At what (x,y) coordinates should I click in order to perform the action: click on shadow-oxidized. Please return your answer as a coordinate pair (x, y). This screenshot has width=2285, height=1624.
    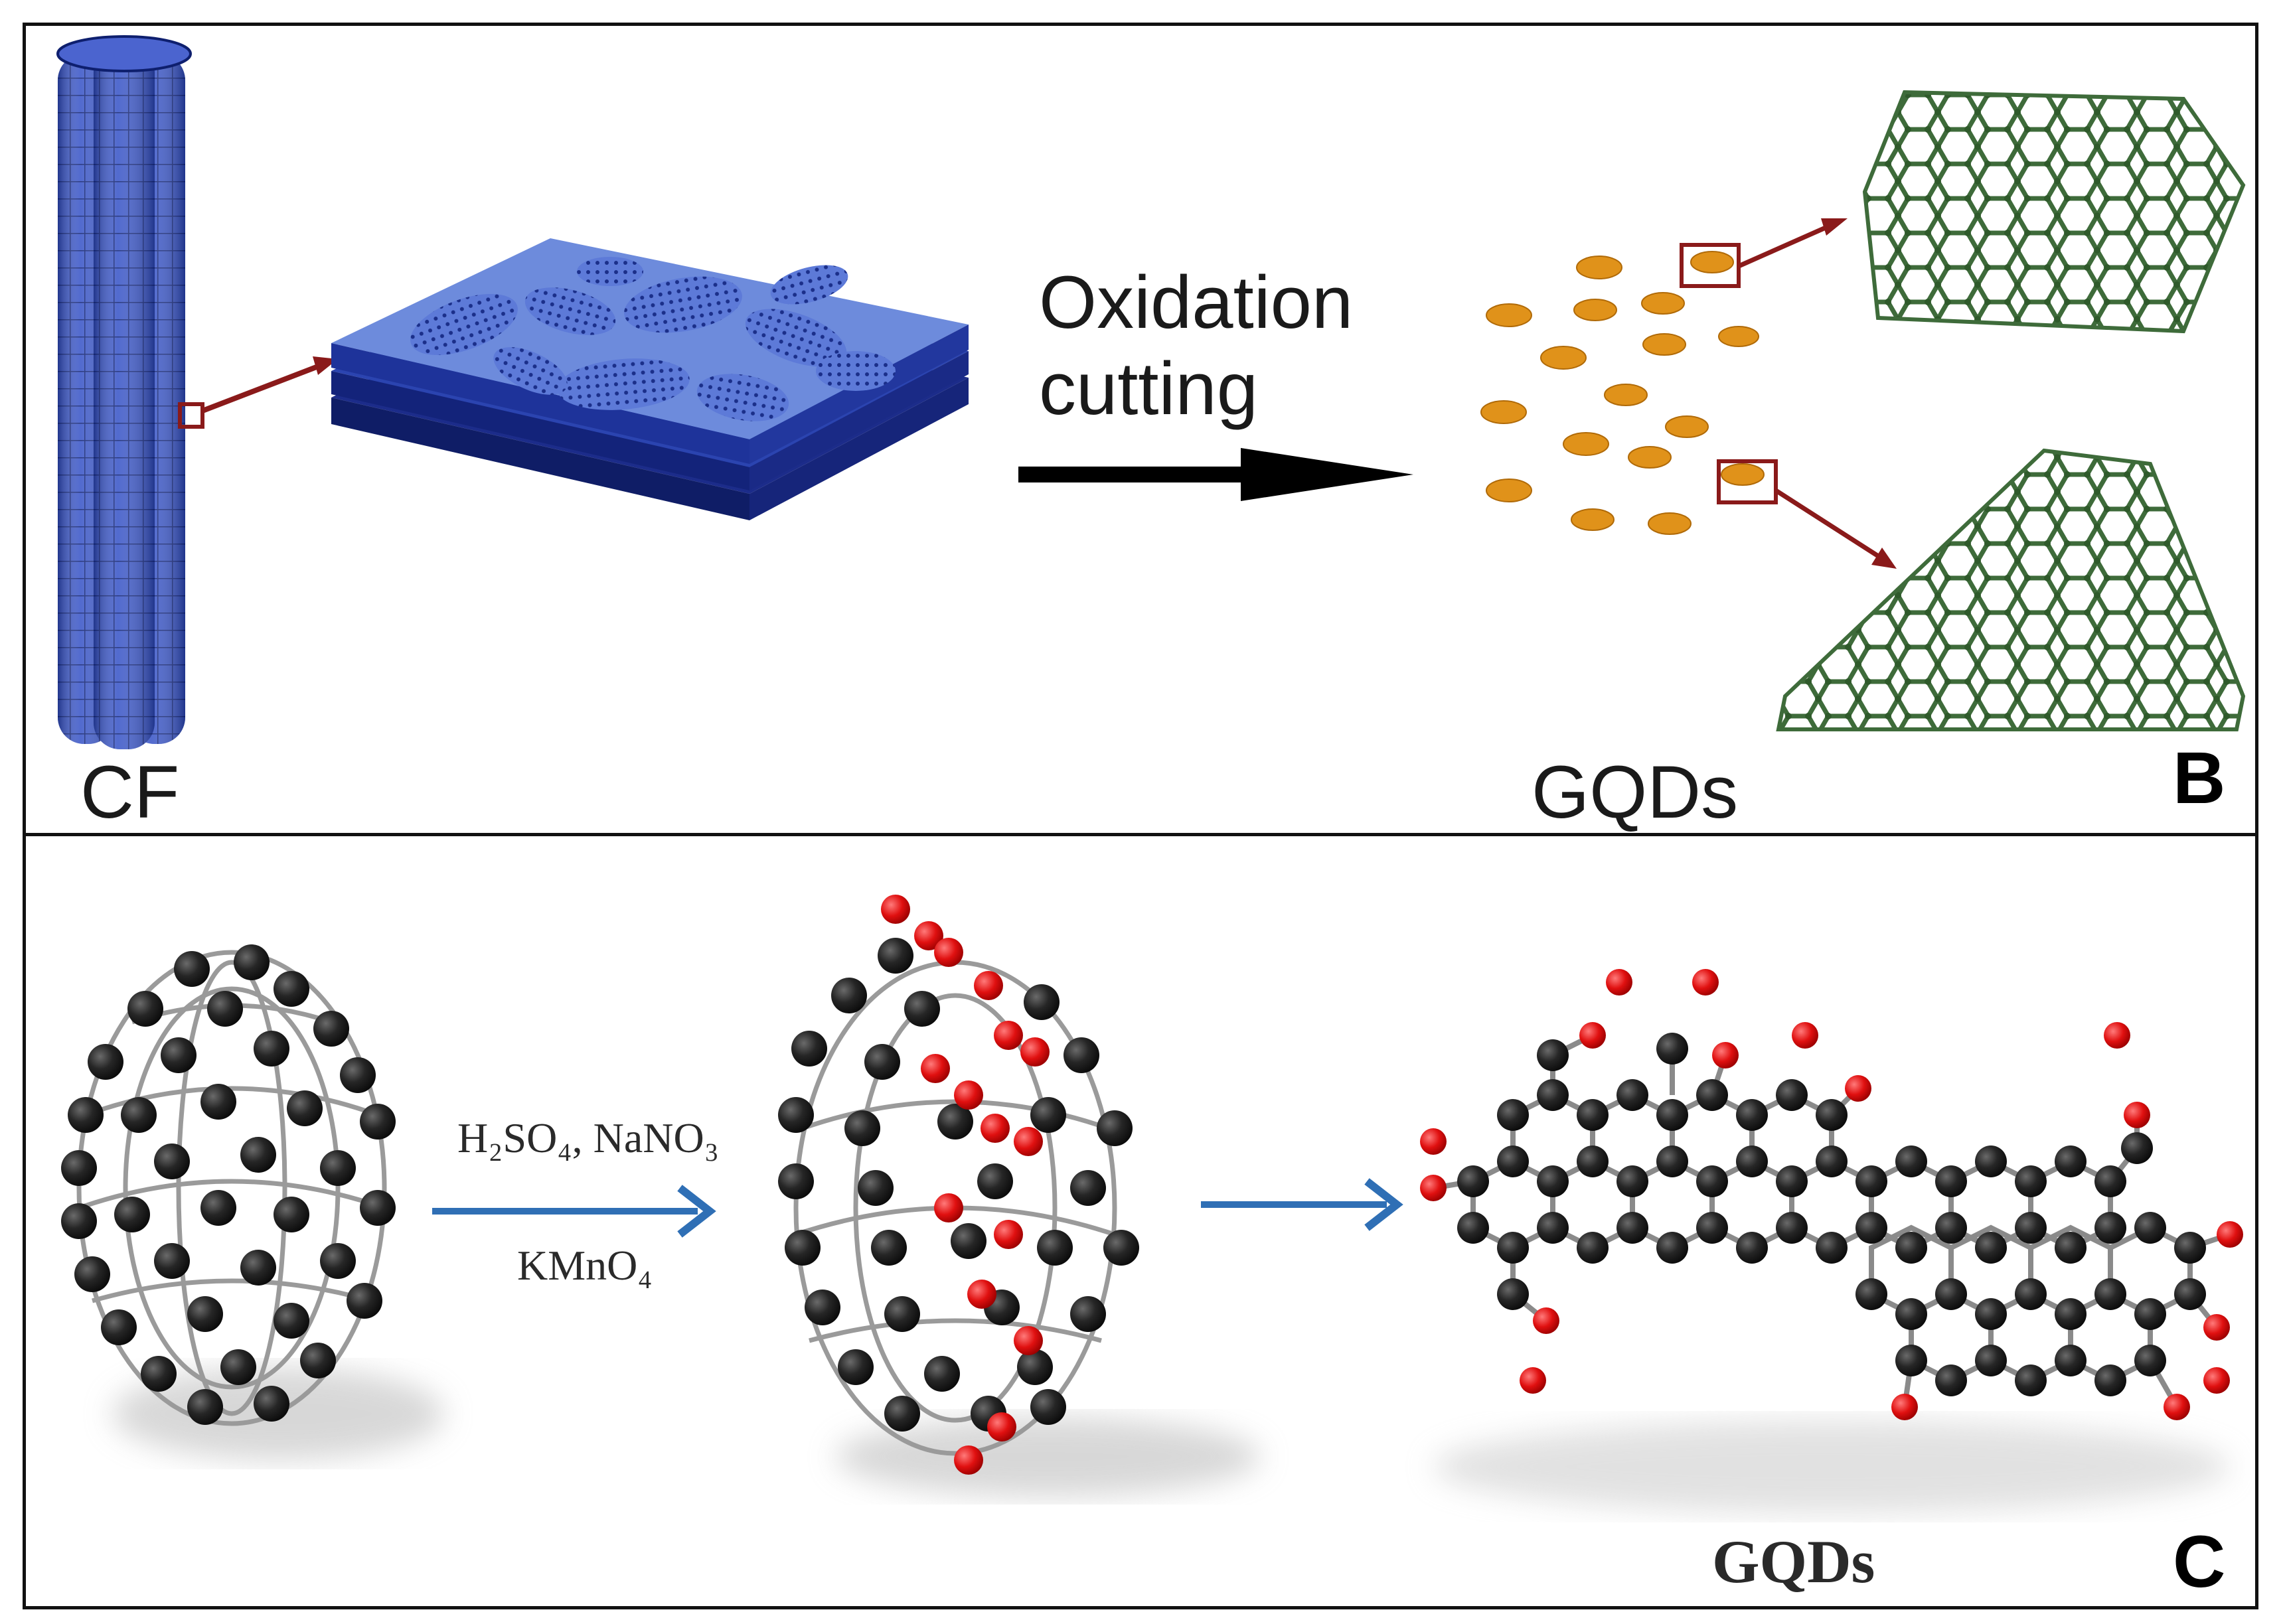
    Looking at the image, I should click on (1049, 1457).